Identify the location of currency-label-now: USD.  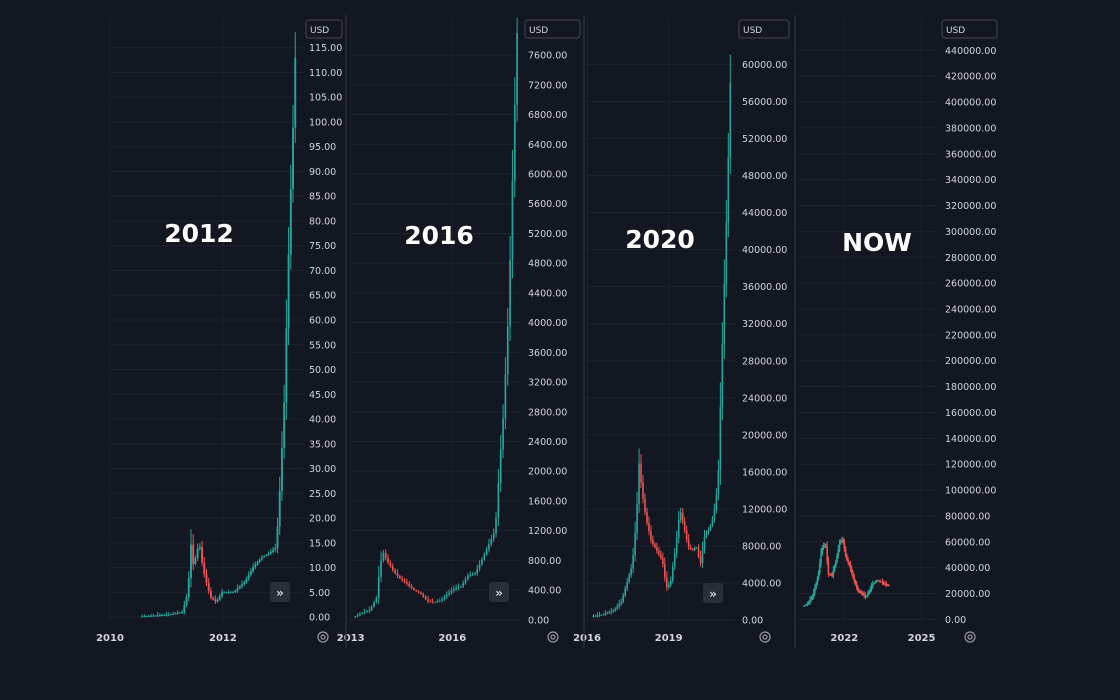
(969, 29).